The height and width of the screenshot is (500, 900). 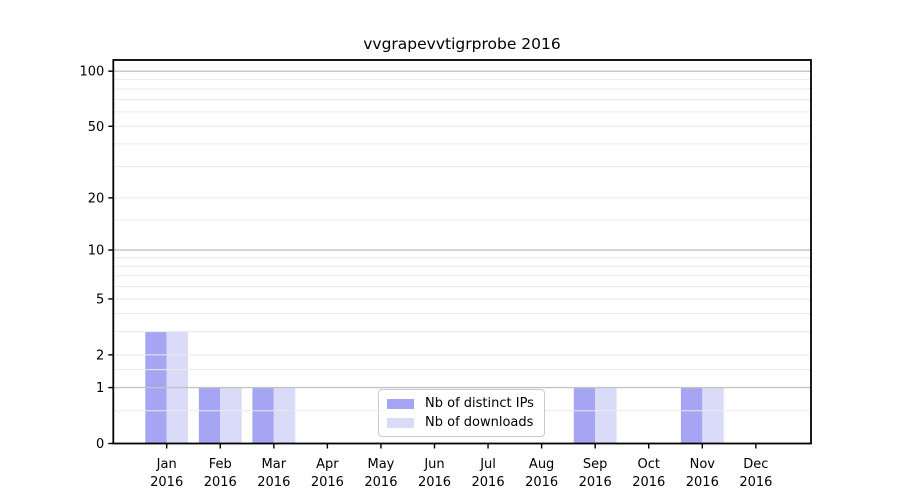 I want to click on x-tick-label-month: Jan, so click(x=166, y=464).